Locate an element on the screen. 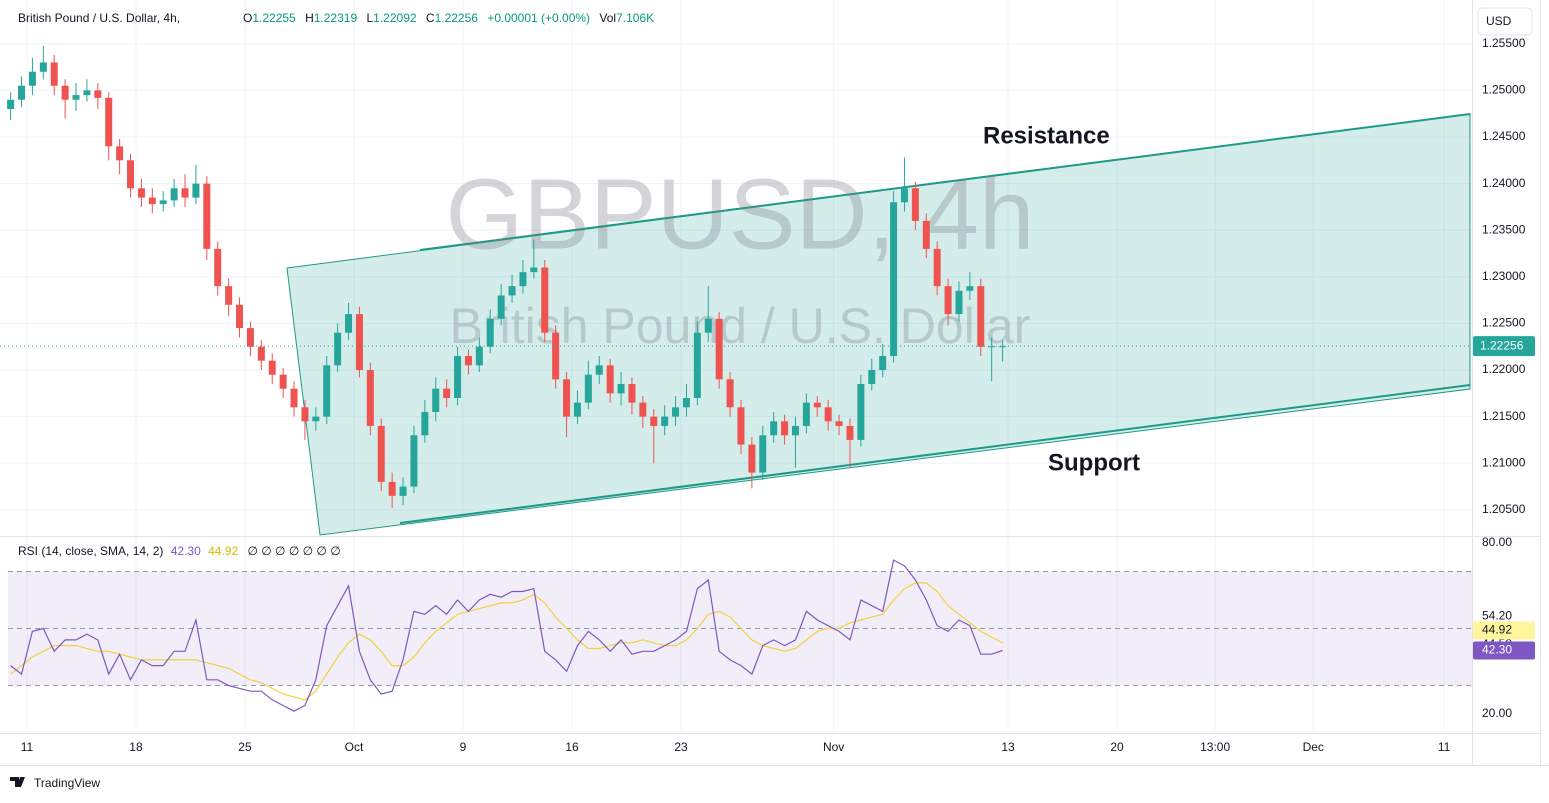  rsi-tick-label: 80.00 is located at coordinates (1497, 542).